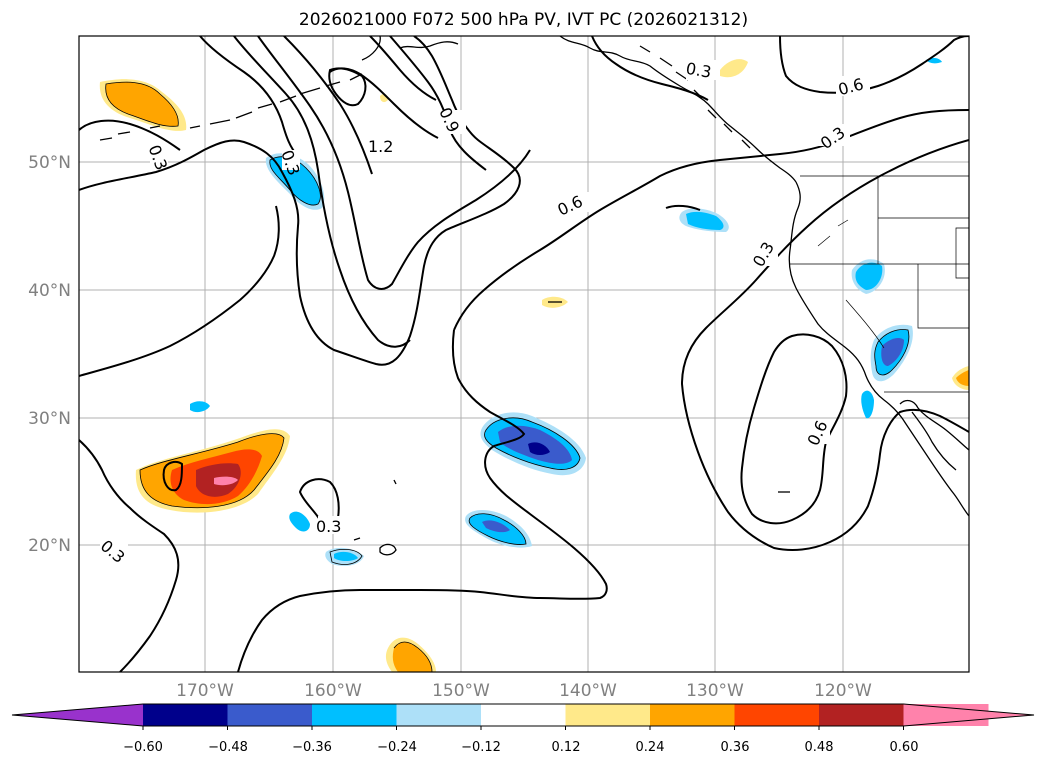 This screenshot has width=1047, height=765. Describe the element at coordinates (49, 291) in the screenshot. I see `lat-label-40n: 40°N` at that location.